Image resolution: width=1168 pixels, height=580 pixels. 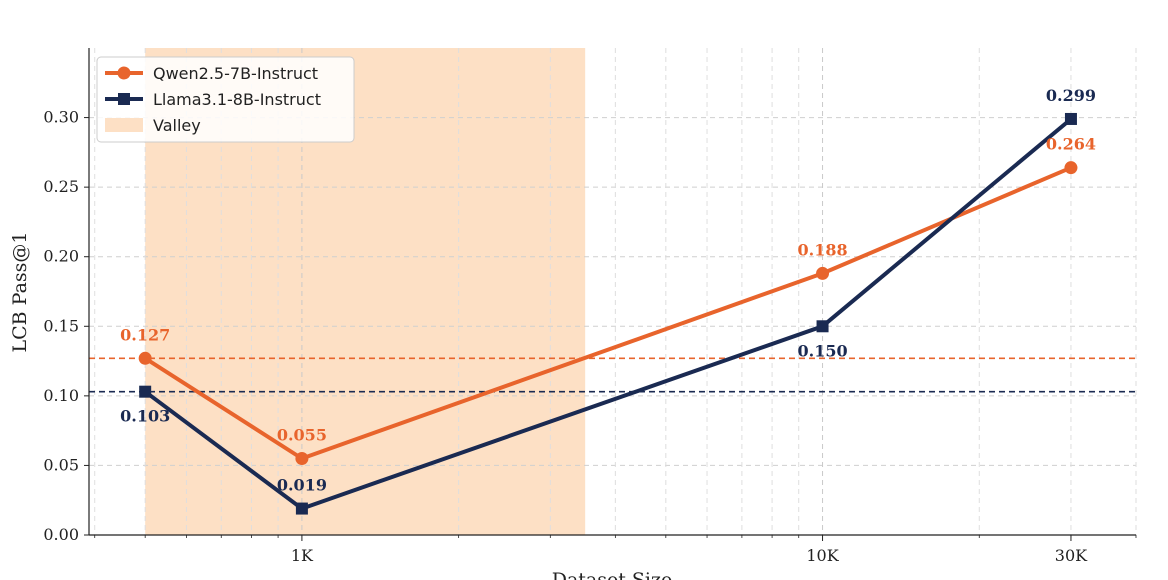 What do you see at coordinates (237, 99) in the screenshot?
I see `legend-label: Llama3.1-8B-Instruct` at bounding box center [237, 99].